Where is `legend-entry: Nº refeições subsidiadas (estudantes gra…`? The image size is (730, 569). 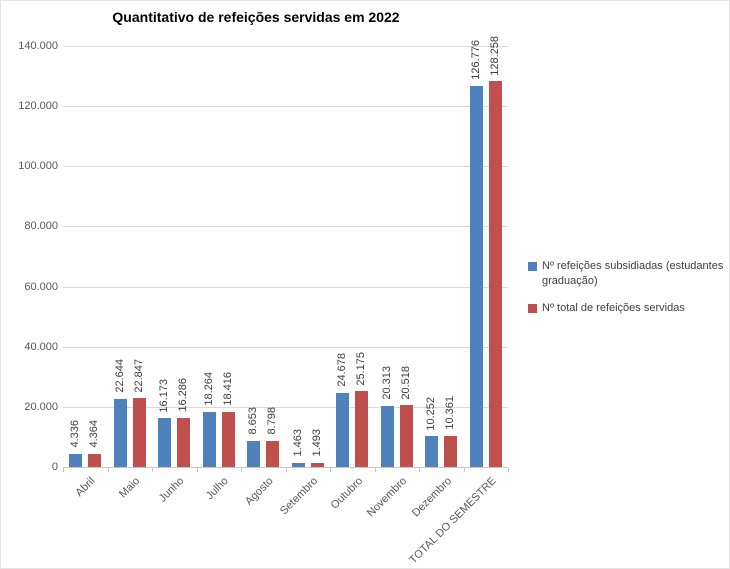
legend-entry: Nº refeições subsidiadas (estudantes gra… is located at coordinates (628, 274).